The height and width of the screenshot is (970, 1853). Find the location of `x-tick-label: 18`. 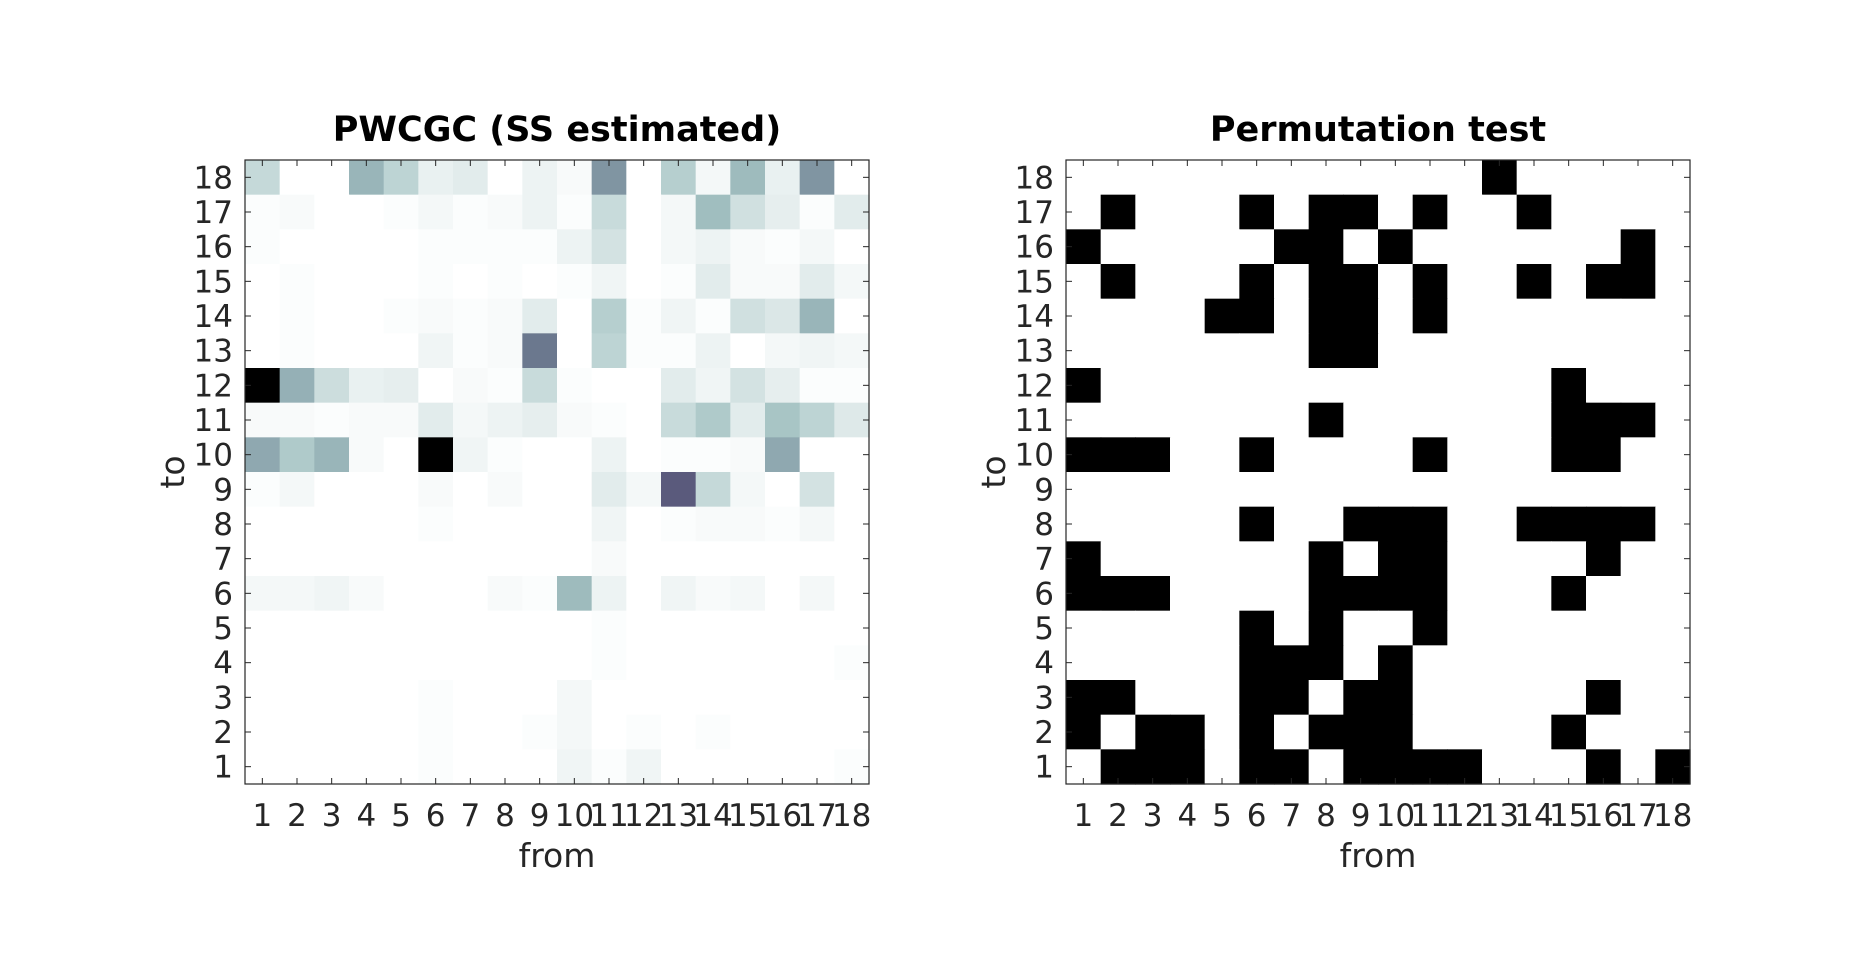

x-tick-label: 18 is located at coordinates (1672, 816).